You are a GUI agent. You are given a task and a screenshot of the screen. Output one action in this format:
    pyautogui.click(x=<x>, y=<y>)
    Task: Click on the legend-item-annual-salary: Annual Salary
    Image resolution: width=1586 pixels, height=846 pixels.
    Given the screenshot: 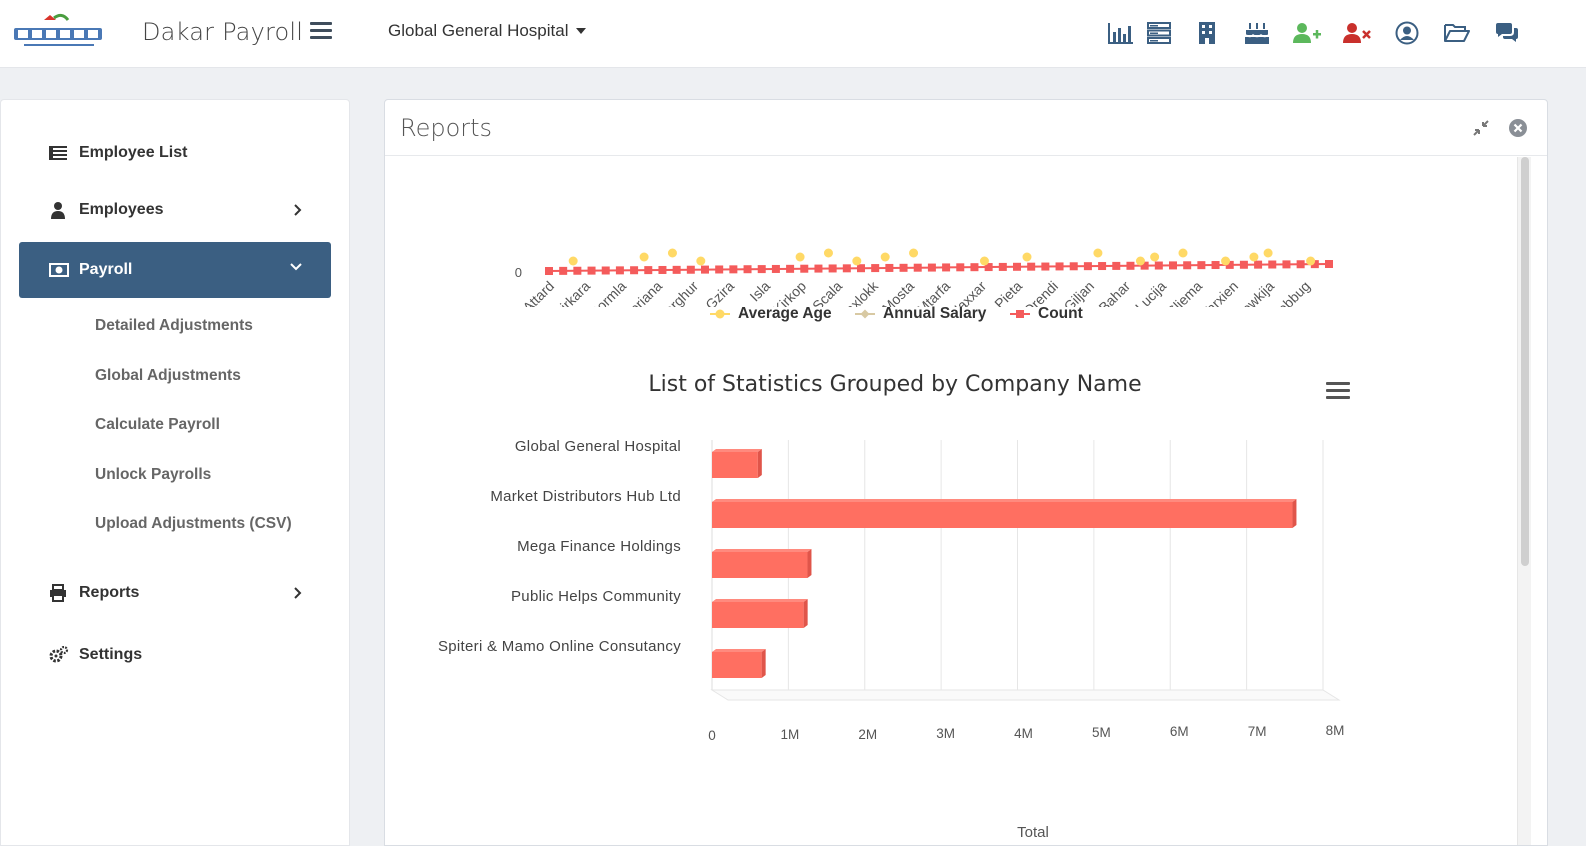 What is the action you would take?
    pyautogui.click(x=920, y=314)
    